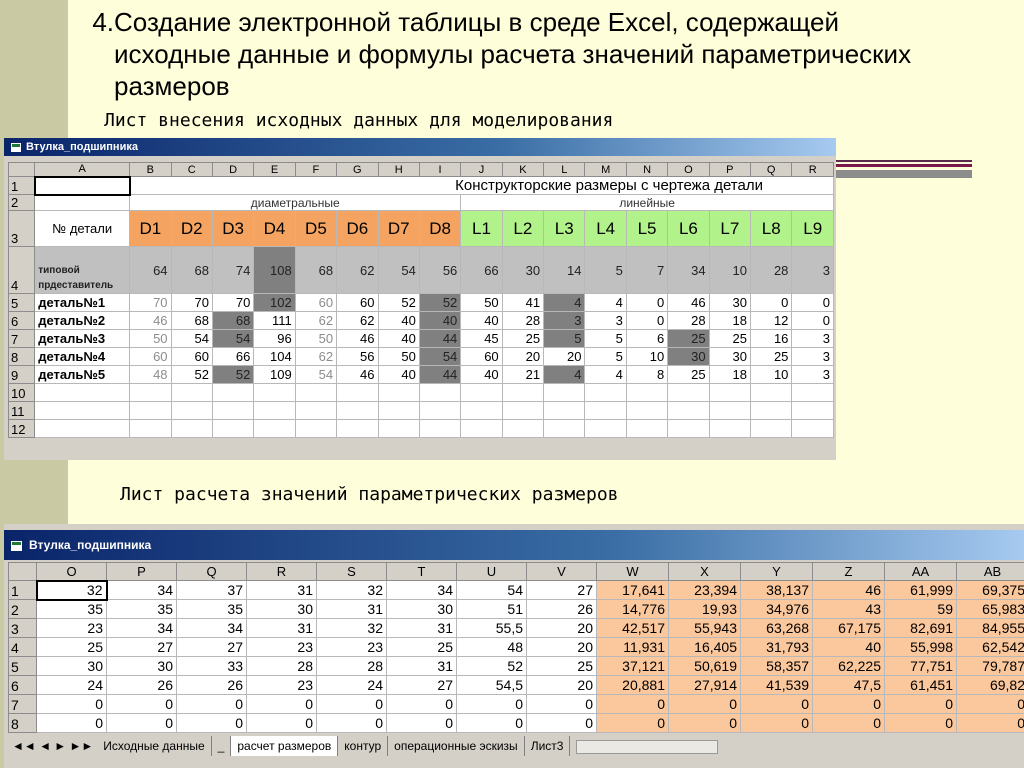  I want to click on data-cell: 63,268, so click(776, 628).